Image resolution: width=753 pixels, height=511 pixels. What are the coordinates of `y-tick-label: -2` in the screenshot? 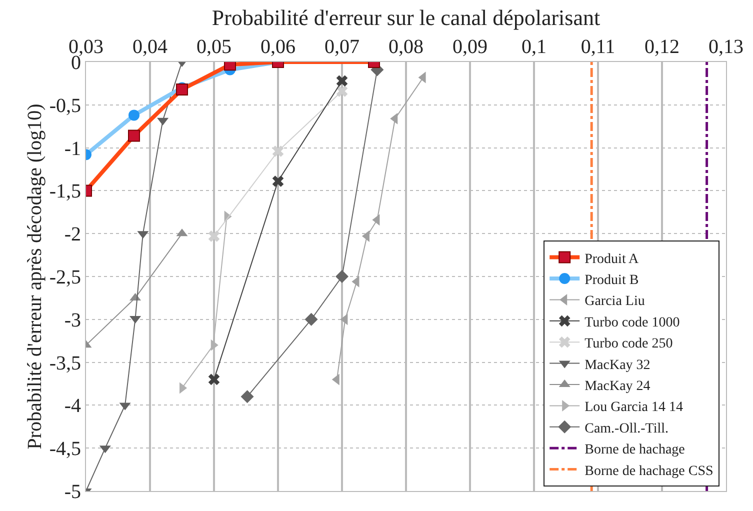 It's located at (72, 235).